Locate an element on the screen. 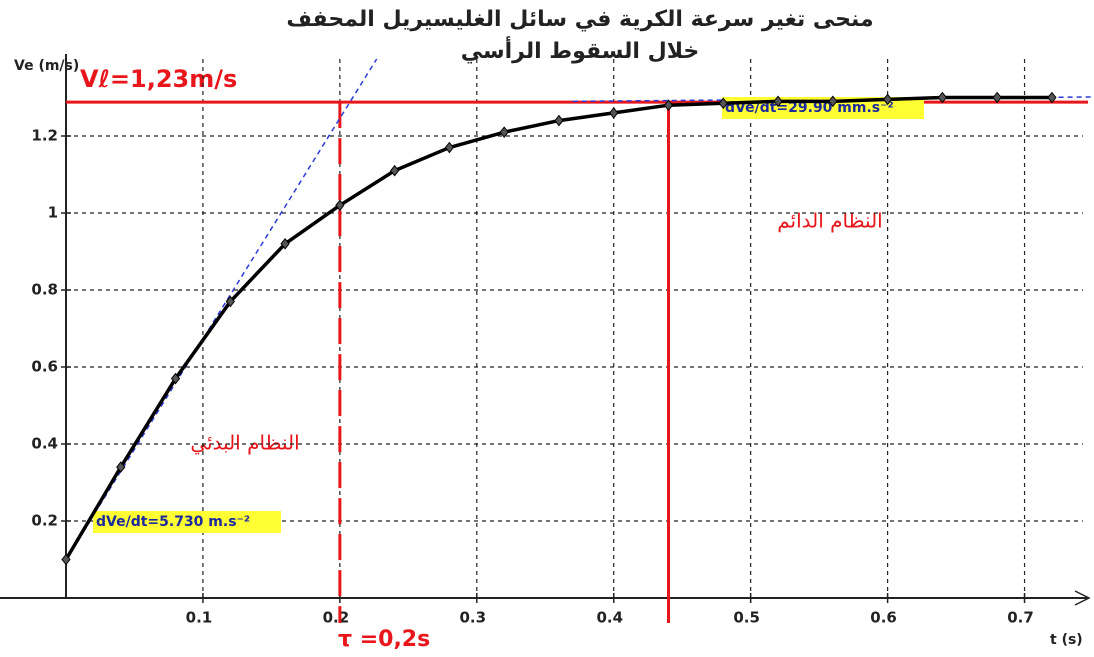 Image resolution: width=1094 pixels, height=657 pixels. y-tick-label: 0.6 is located at coordinates (44, 367).